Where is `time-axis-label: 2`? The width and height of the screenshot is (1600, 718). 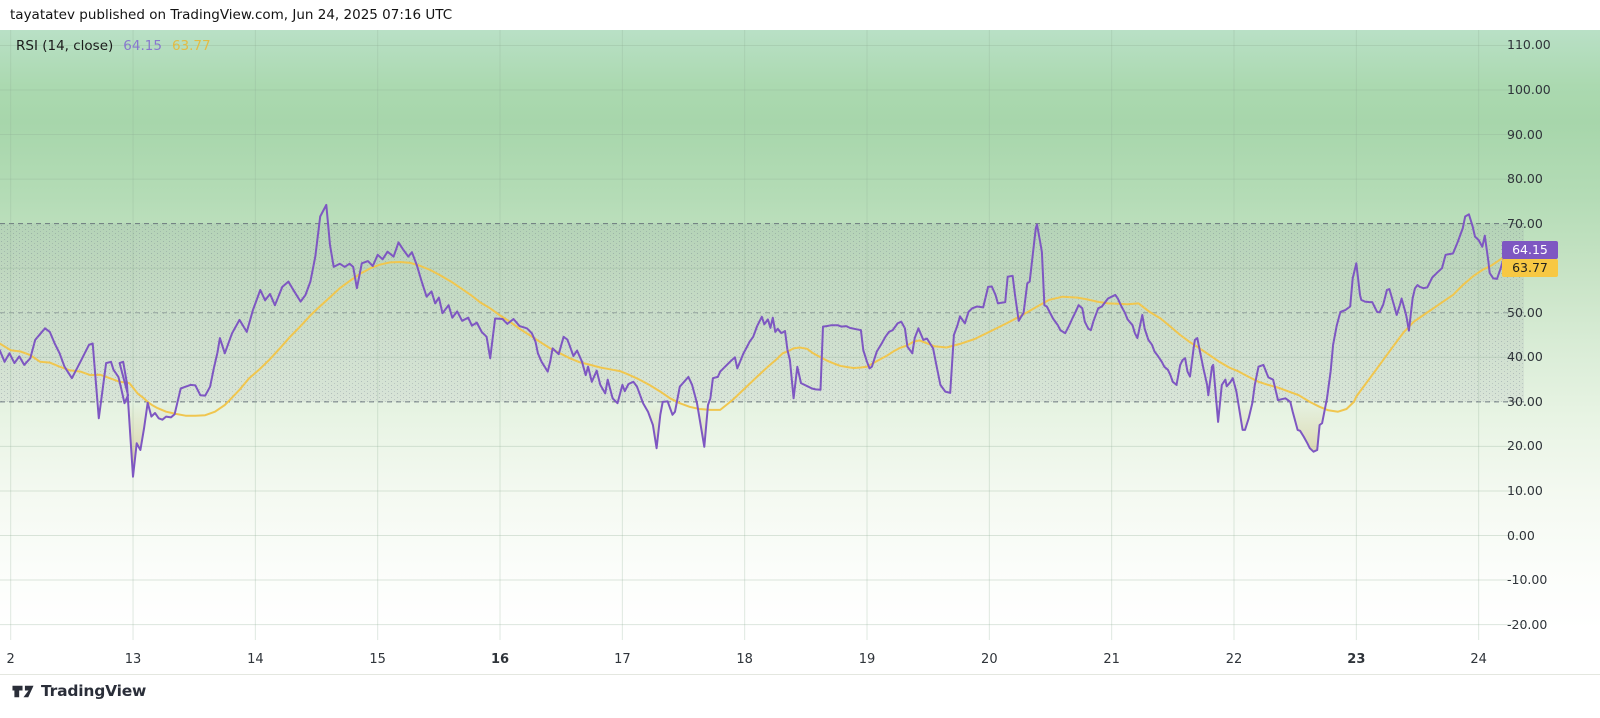
time-axis-label: 2 is located at coordinates (10, 659).